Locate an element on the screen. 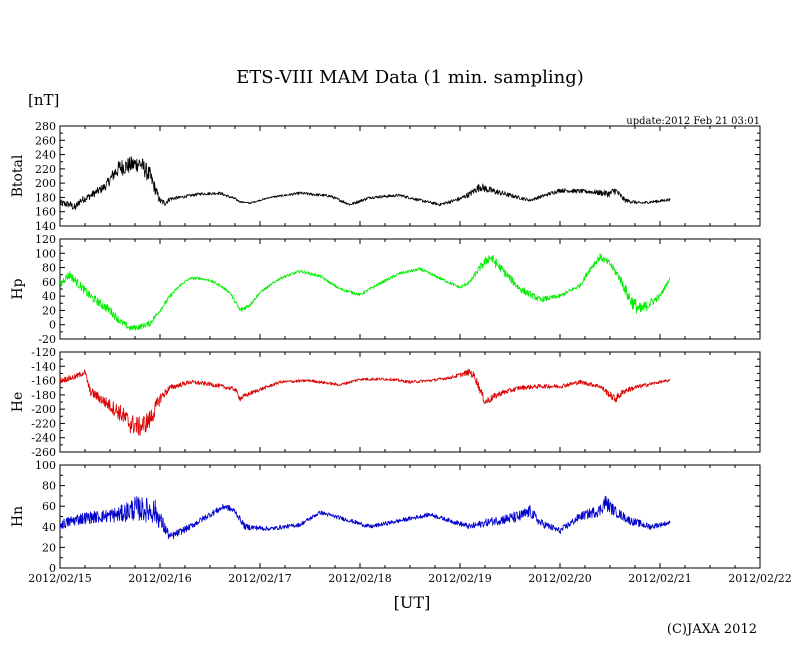 Image resolution: width=810 pixels, height=655 pixels. panel-label-btotal: Btotal is located at coordinates (18, 175).